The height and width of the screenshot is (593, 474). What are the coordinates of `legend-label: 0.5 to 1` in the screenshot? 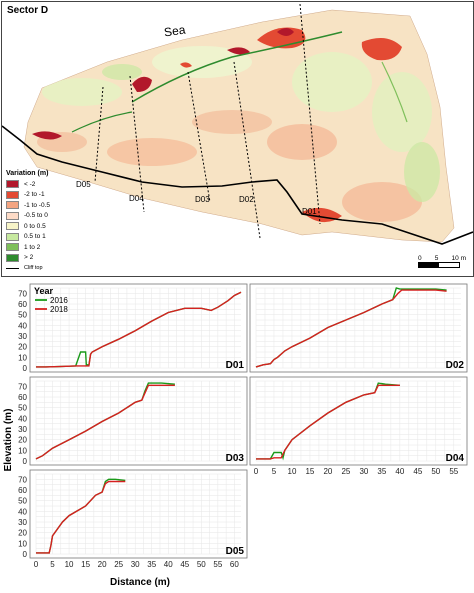 It's located at (35, 237).